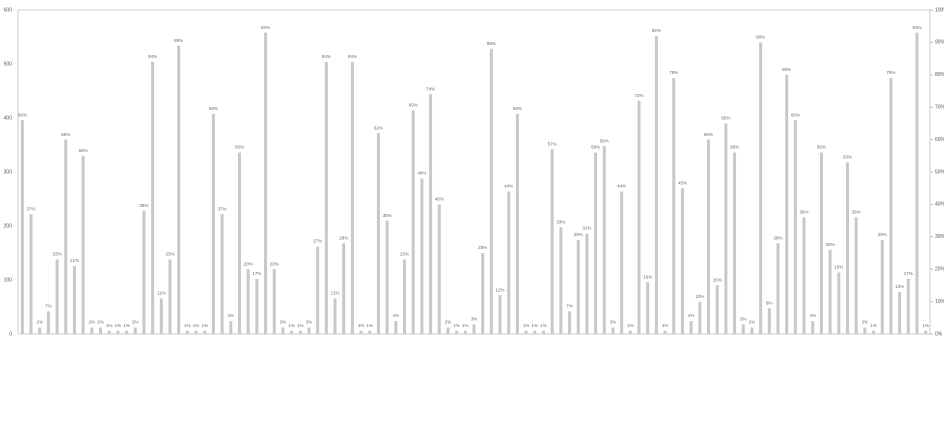  What do you see at coordinates (378, 127) in the screenshot?
I see `data-label: 62%` at bounding box center [378, 127].